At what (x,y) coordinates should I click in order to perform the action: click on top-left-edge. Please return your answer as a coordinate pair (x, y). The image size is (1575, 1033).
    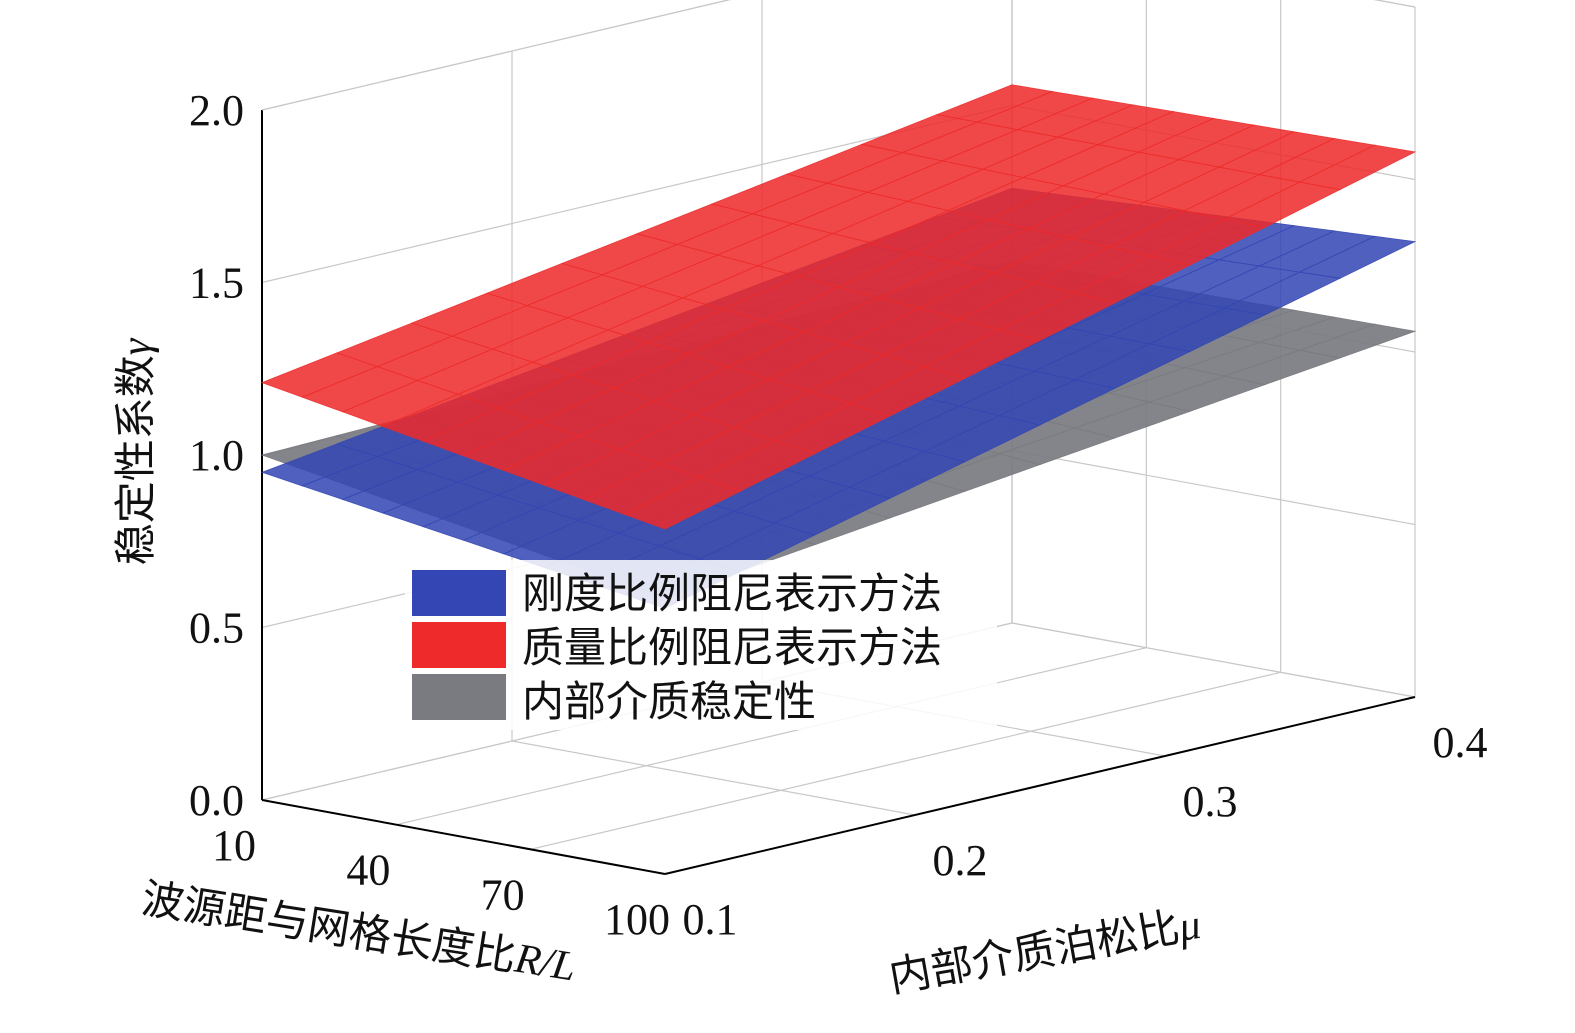
    Looking at the image, I should click on (496, 55).